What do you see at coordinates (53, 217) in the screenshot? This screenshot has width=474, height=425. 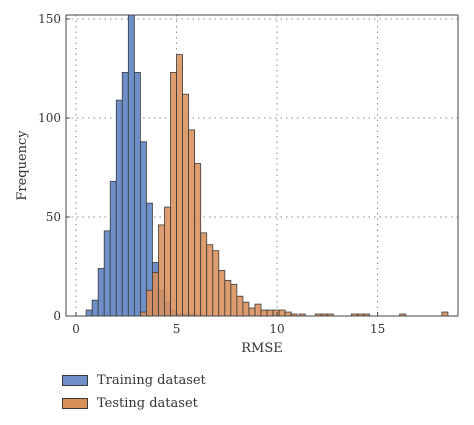 I see `y-tick-label: 50` at bounding box center [53, 217].